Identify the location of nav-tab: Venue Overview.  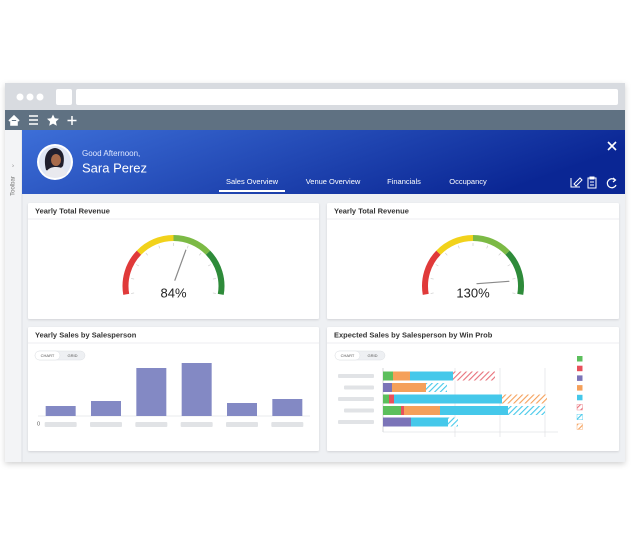
(333, 181).